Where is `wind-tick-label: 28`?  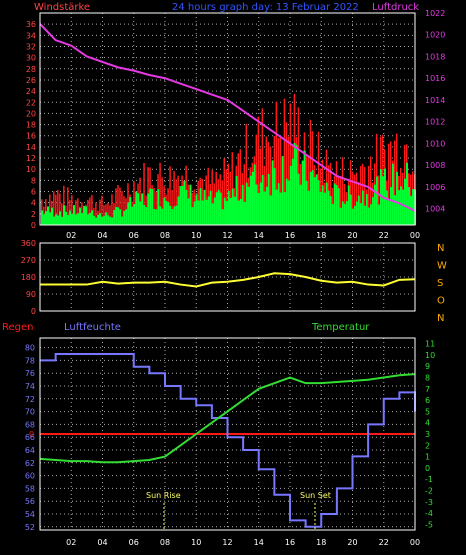 wind-tick-label: 28 is located at coordinates (31, 69).